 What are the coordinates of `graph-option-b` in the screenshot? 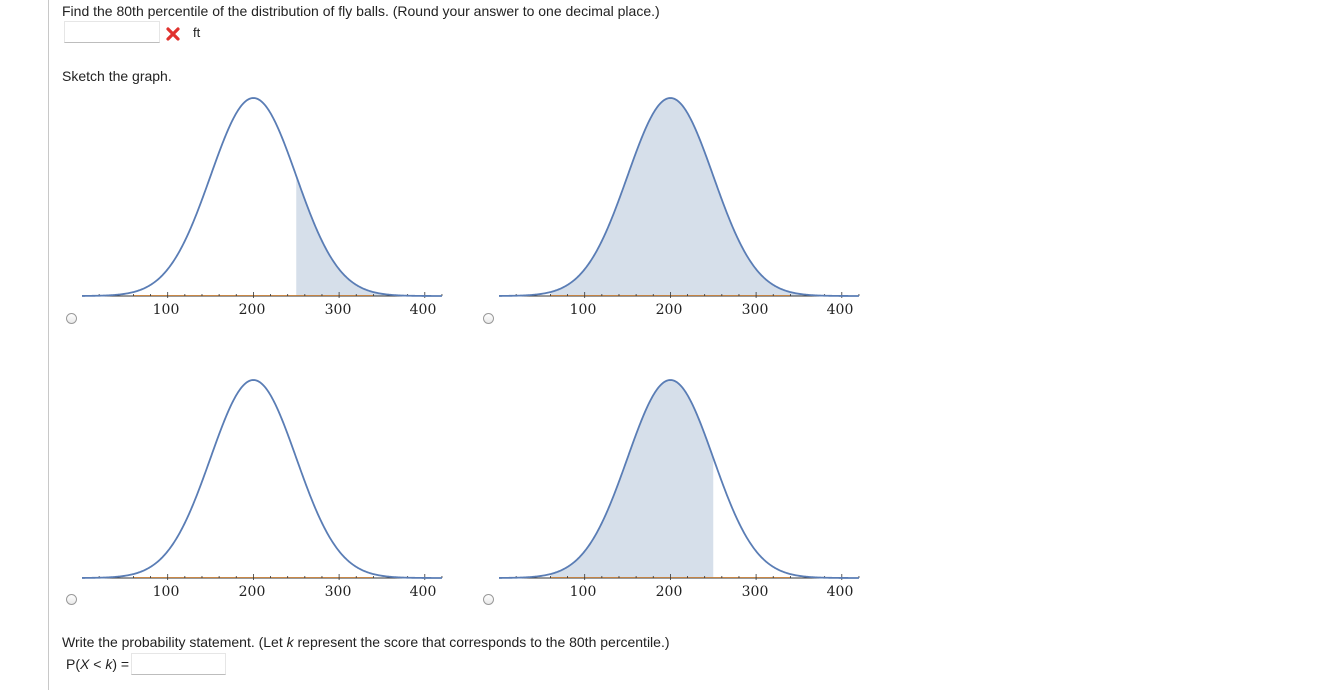 It's located at (689, 205).